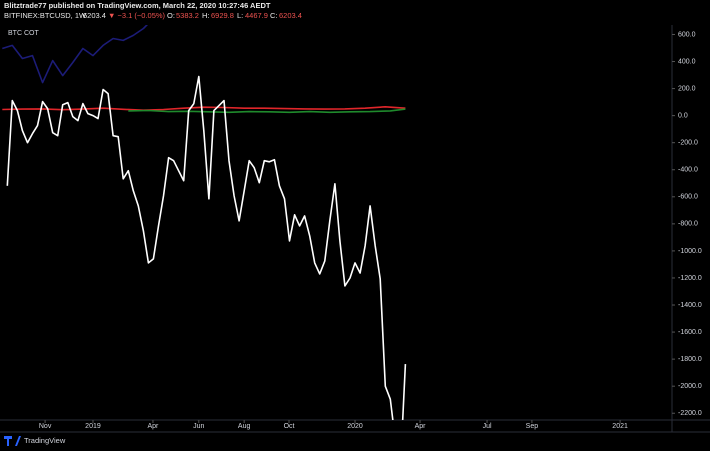  Describe the element at coordinates (45, 15) in the screenshot. I see `symbol: BITFINEX:BTCUSD, 1W` at that location.